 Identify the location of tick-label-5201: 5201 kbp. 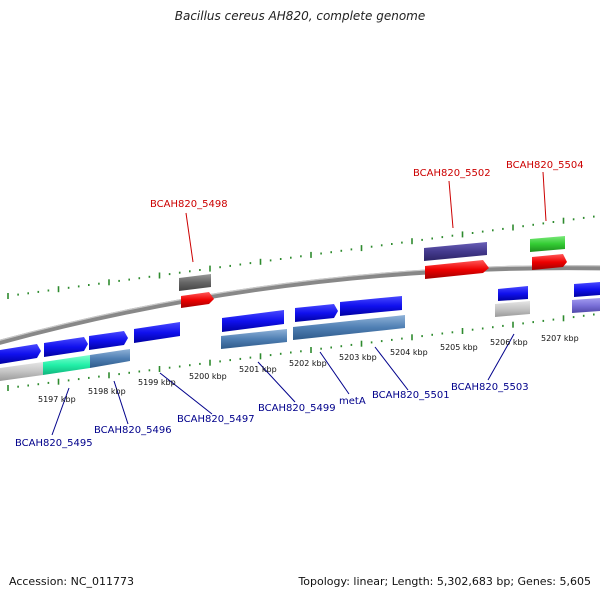
(258, 369).